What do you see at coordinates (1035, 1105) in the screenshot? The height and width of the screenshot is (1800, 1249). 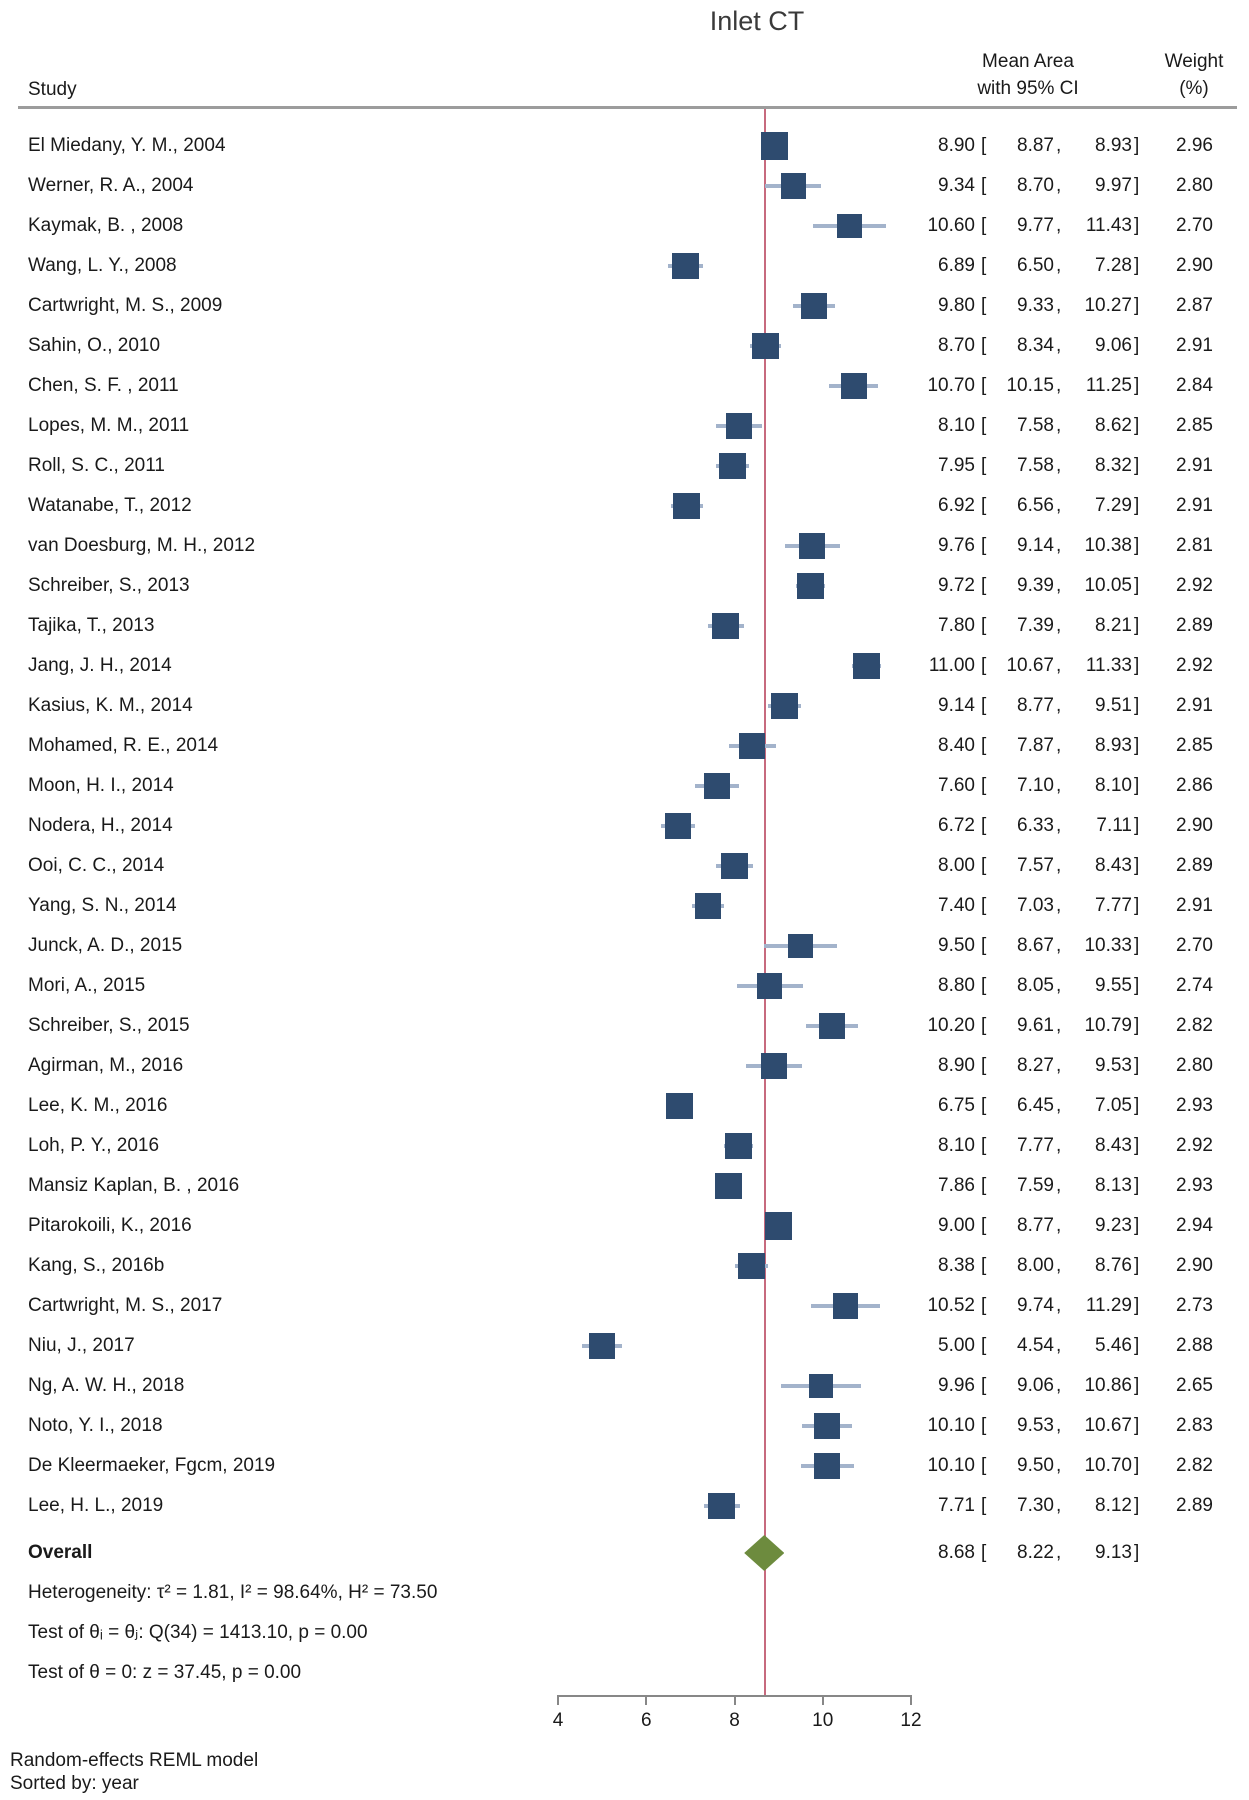 I see `ci-lower-value: 6.45` at bounding box center [1035, 1105].